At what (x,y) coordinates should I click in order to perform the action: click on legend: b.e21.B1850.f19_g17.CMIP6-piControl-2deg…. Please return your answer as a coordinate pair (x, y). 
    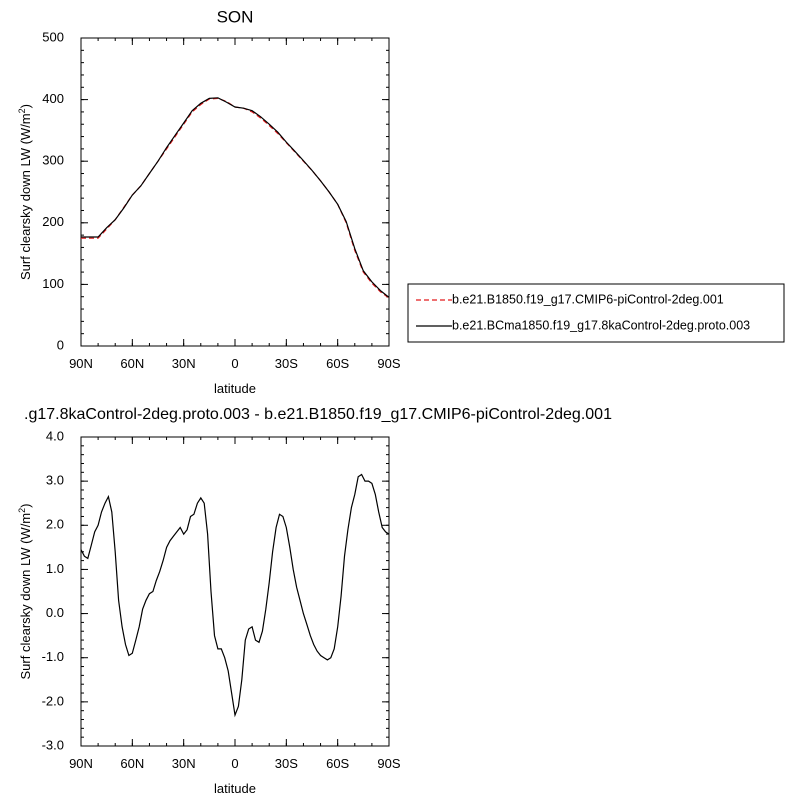
    Looking at the image, I should click on (596, 313).